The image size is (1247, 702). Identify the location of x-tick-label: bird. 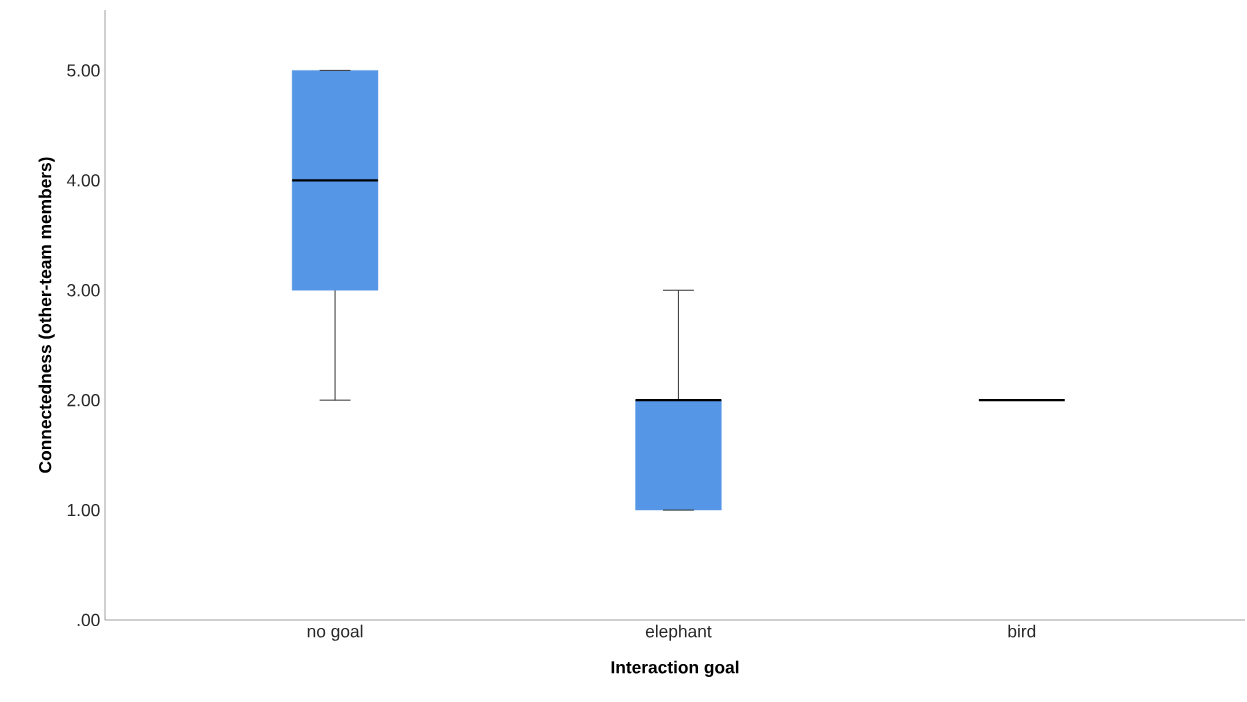
(1022, 631).